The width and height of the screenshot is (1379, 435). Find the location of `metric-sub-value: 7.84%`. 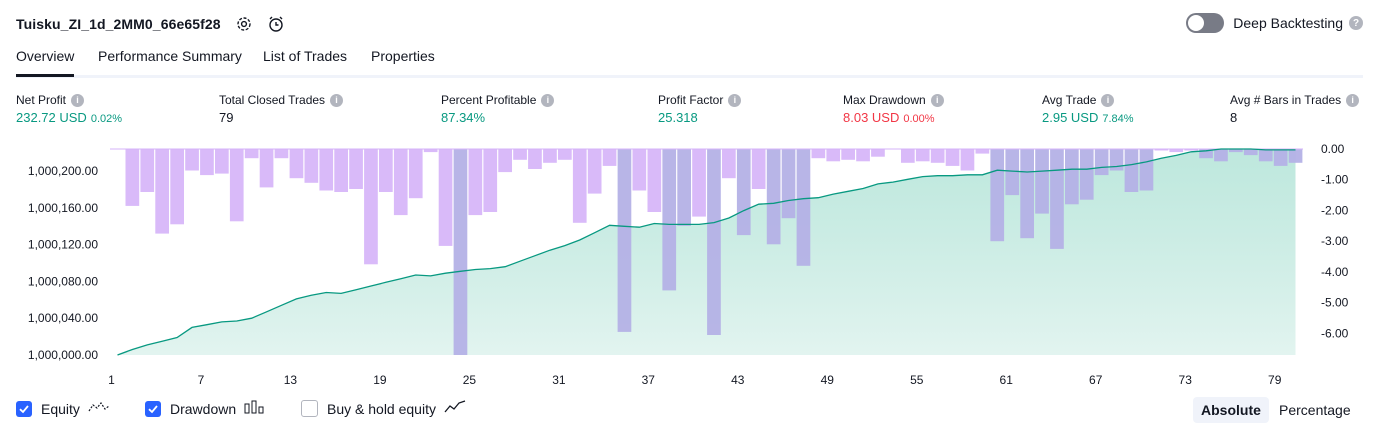

metric-sub-value: 7.84% is located at coordinates (1118, 119).